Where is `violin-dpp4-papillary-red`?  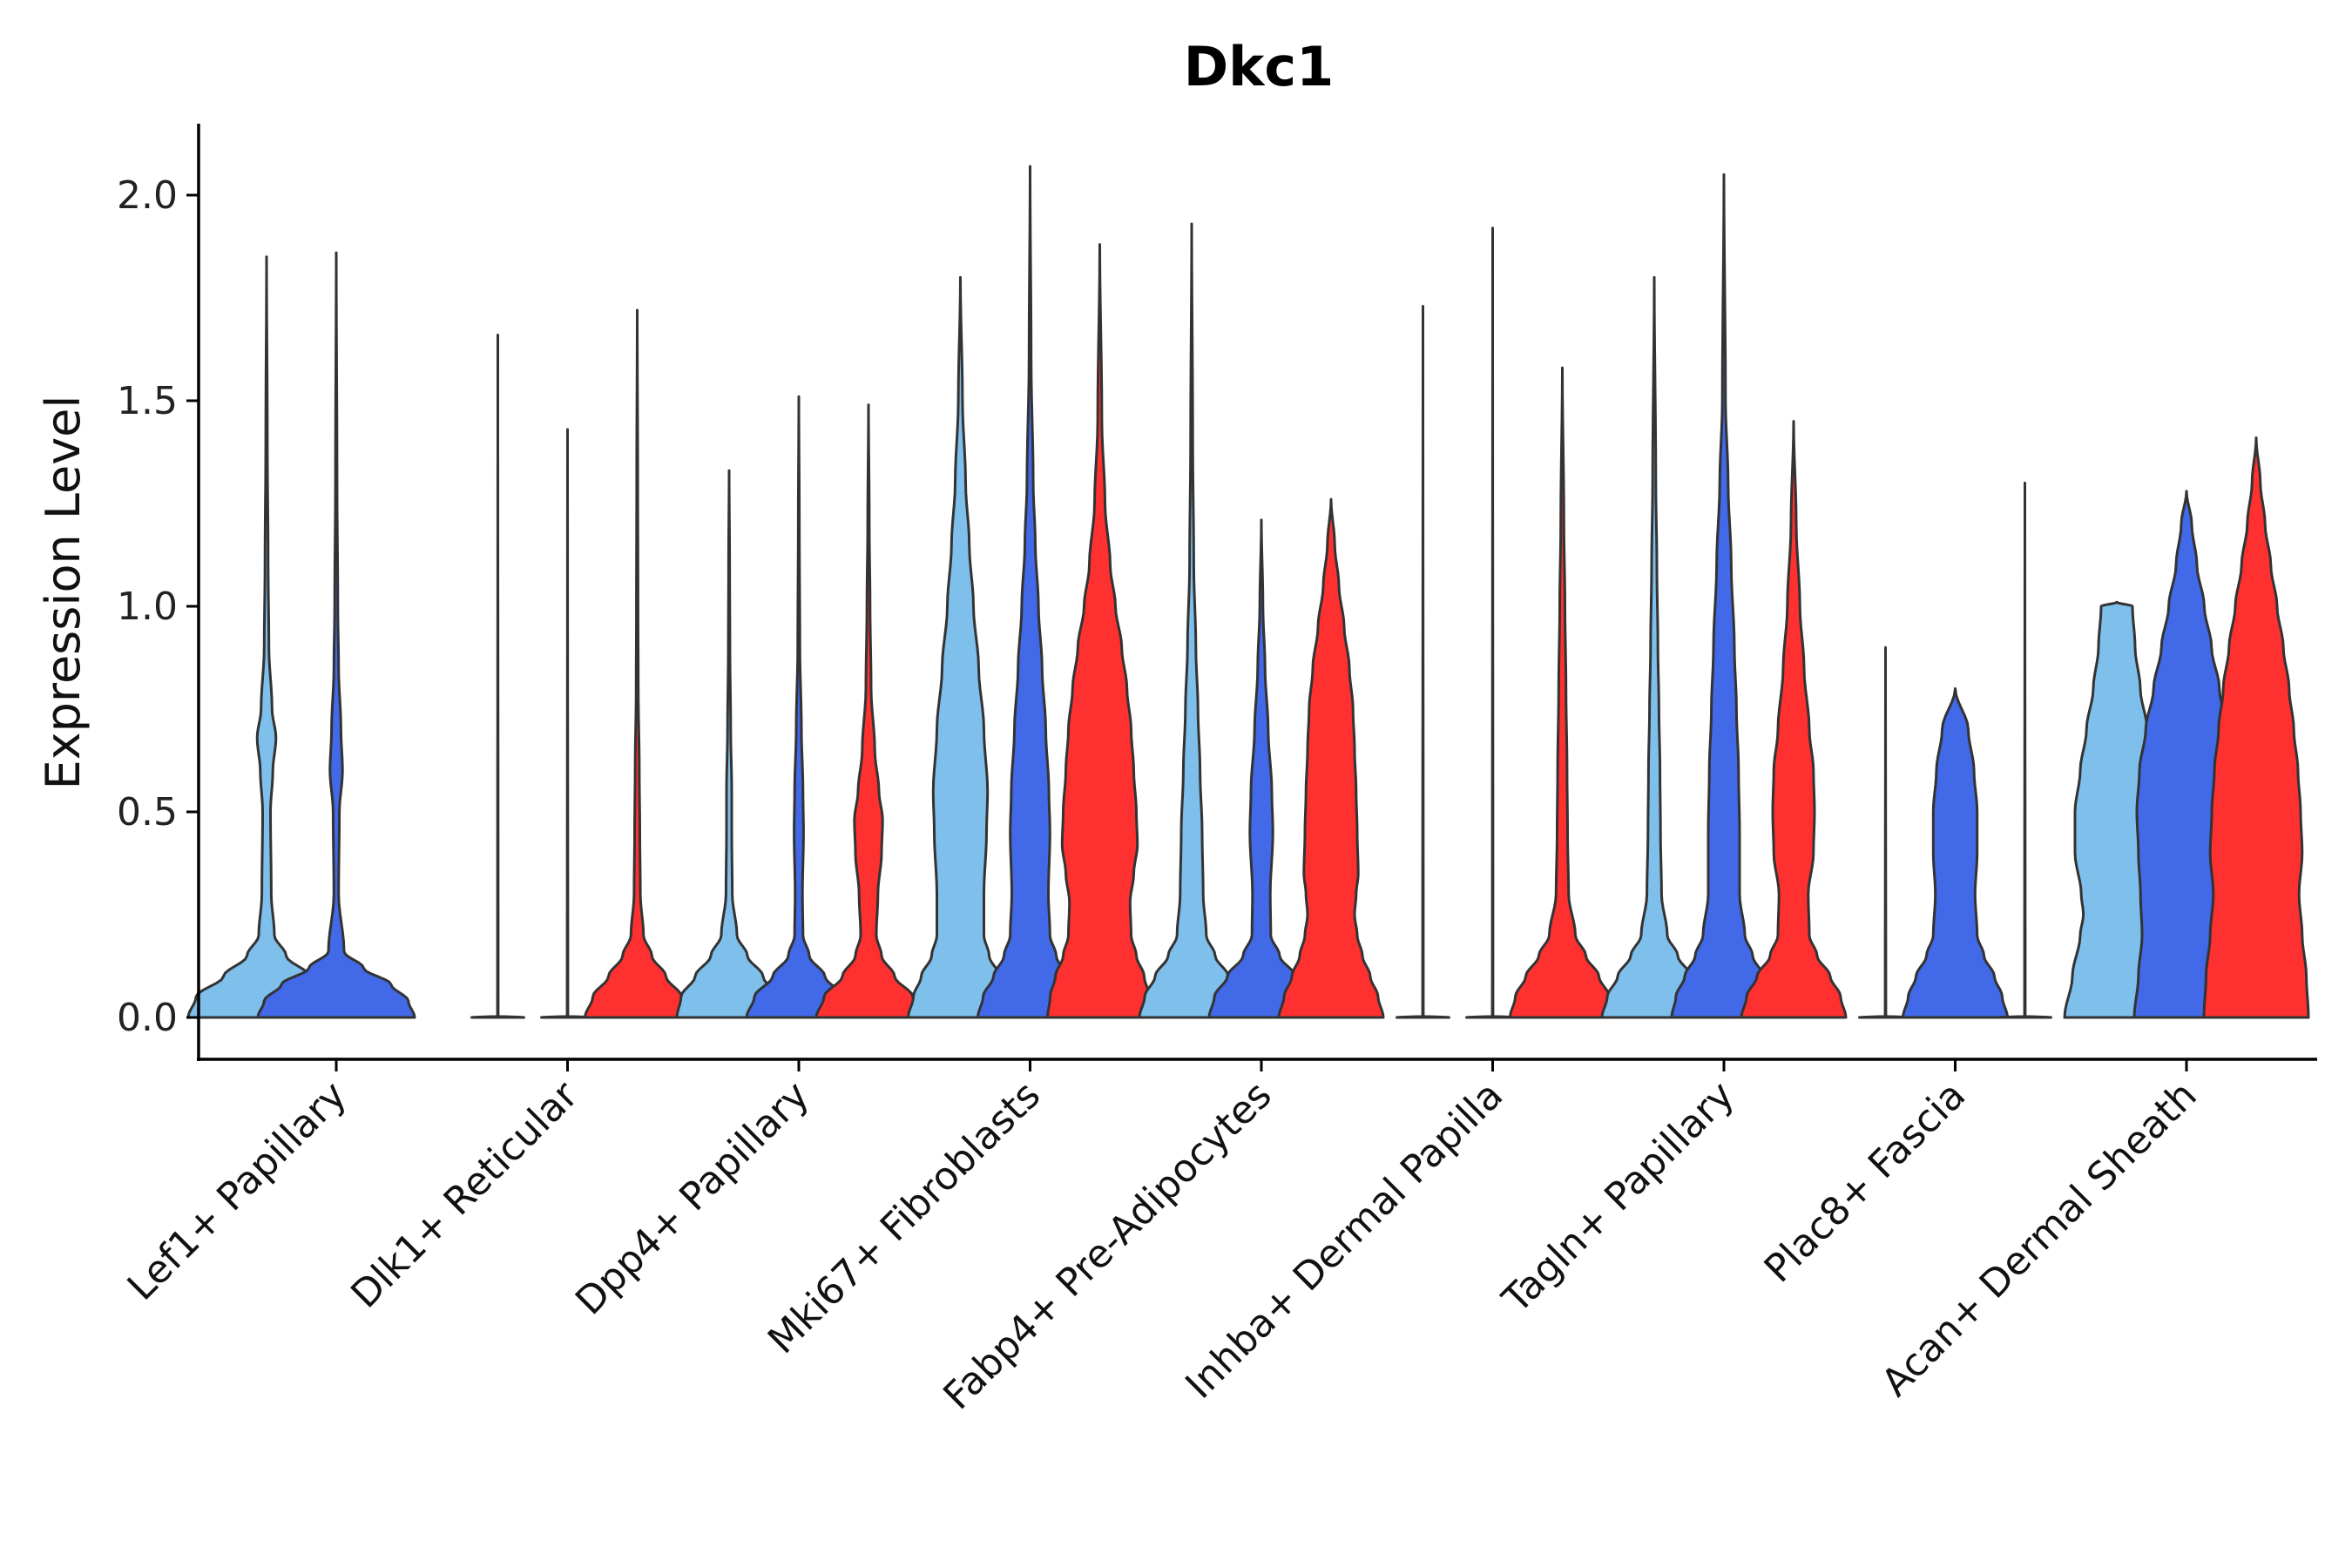 violin-dpp4-papillary-red is located at coordinates (869, 711).